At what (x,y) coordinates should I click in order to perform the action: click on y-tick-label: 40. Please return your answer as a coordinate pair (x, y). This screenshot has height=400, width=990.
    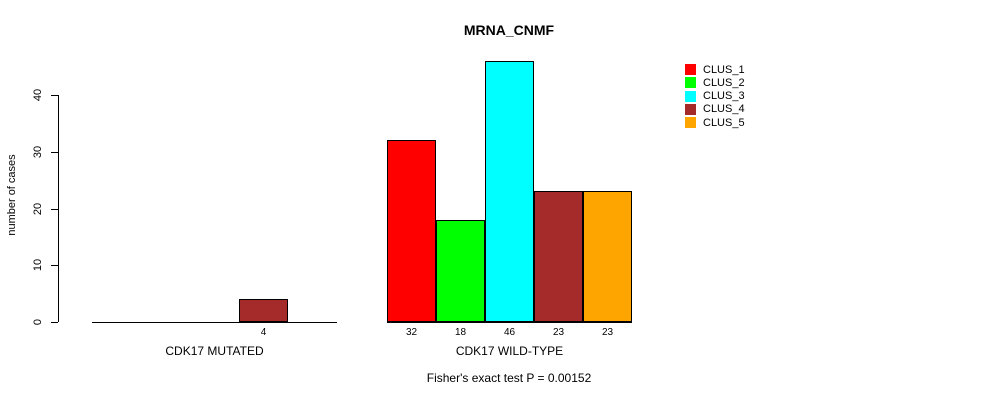
    Looking at the image, I should click on (38, 95).